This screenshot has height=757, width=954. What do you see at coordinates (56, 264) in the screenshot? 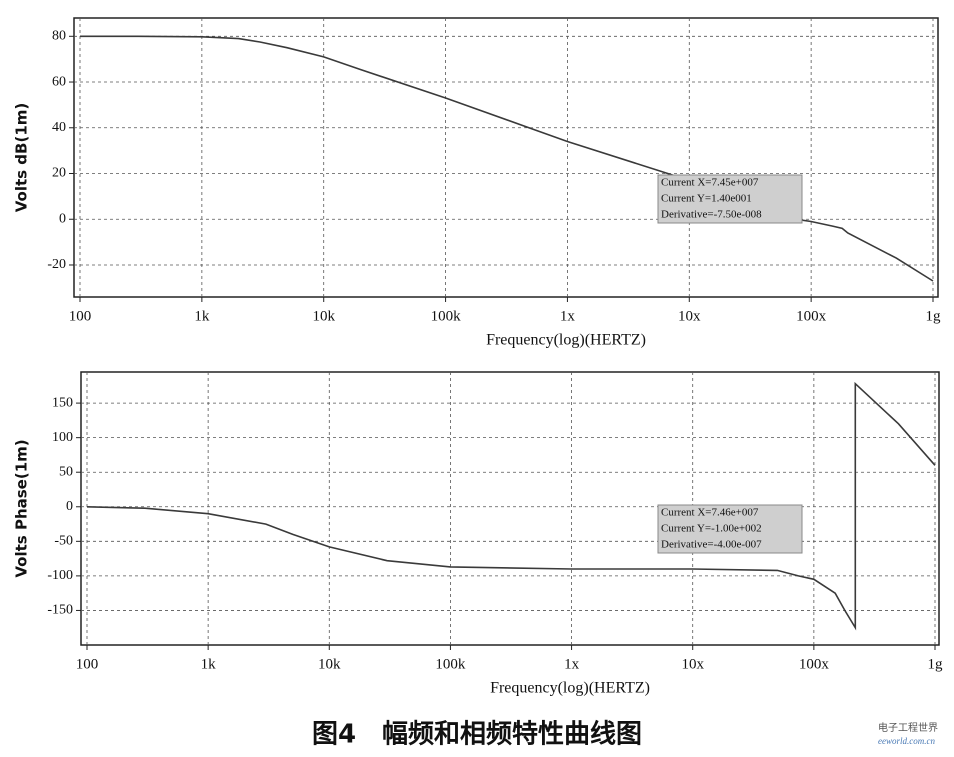
I see `y-tick-label: -20` at bounding box center [56, 264].